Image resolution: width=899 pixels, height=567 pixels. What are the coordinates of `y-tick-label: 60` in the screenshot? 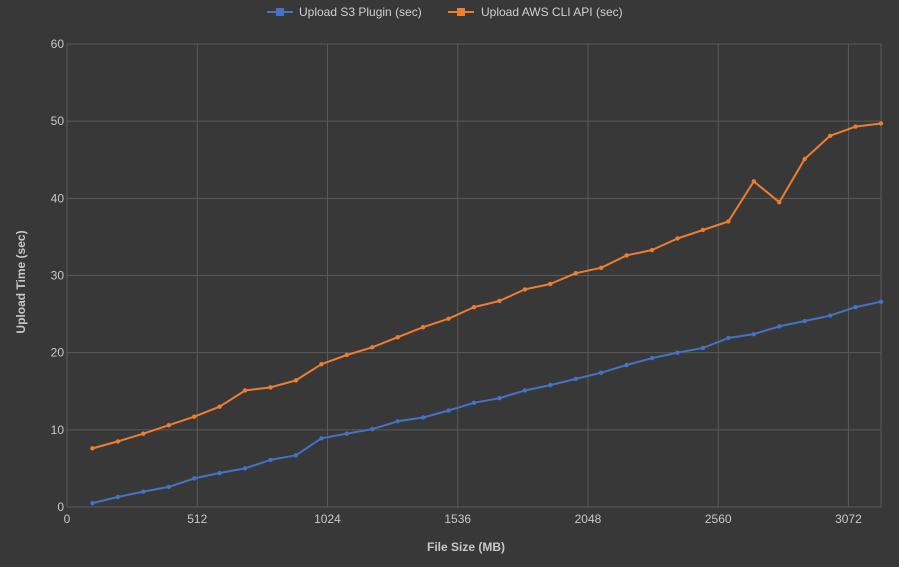 It's located at (58, 44).